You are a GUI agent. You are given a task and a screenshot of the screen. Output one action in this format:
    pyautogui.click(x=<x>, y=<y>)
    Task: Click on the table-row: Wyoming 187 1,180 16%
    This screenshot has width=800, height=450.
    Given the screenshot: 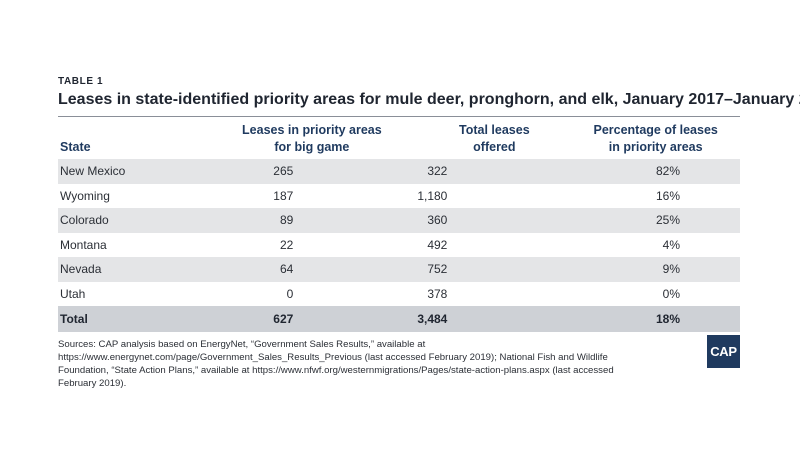 What is the action you would take?
    pyautogui.click(x=399, y=196)
    